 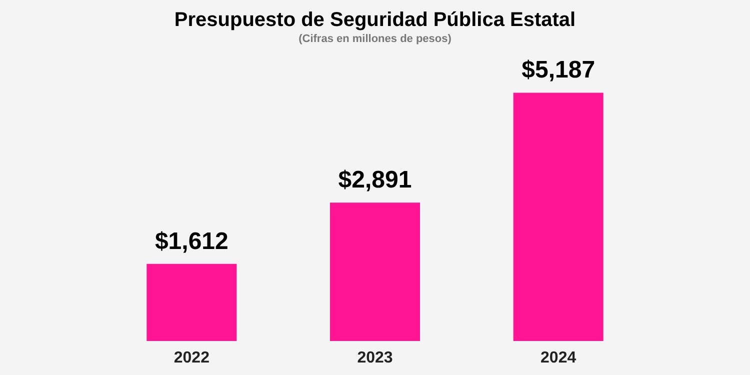 I want to click on x-tick-label: 2024, so click(x=558, y=358).